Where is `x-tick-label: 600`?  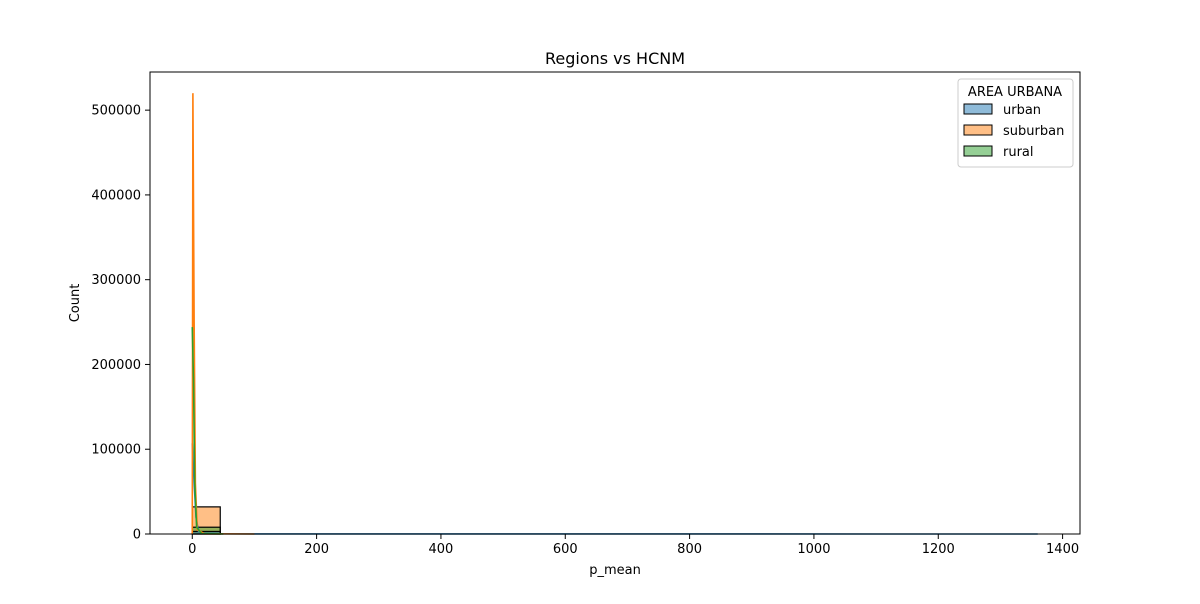
x-tick-label: 600 is located at coordinates (565, 549).